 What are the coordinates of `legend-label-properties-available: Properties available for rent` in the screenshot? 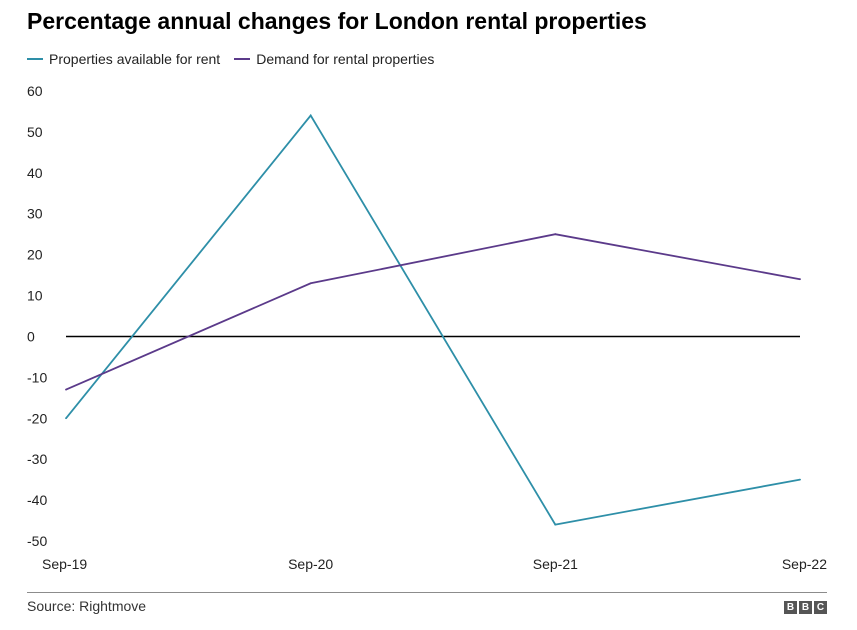 It's located at (135, 59).